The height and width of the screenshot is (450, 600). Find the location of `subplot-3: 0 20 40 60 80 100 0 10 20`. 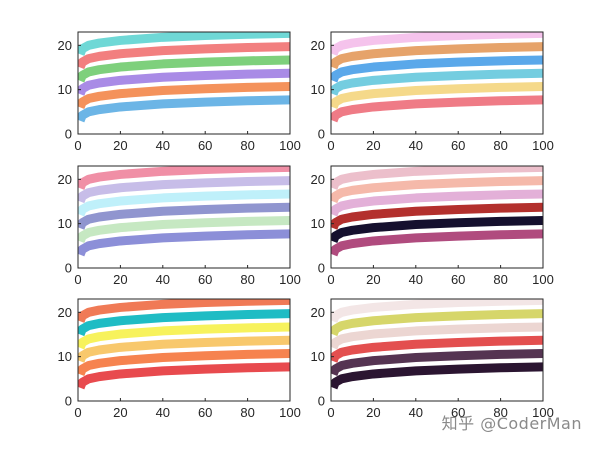

subplot-3: 0 20 40 60 80 100 0 10 20 is located at coordinates (179, 226).